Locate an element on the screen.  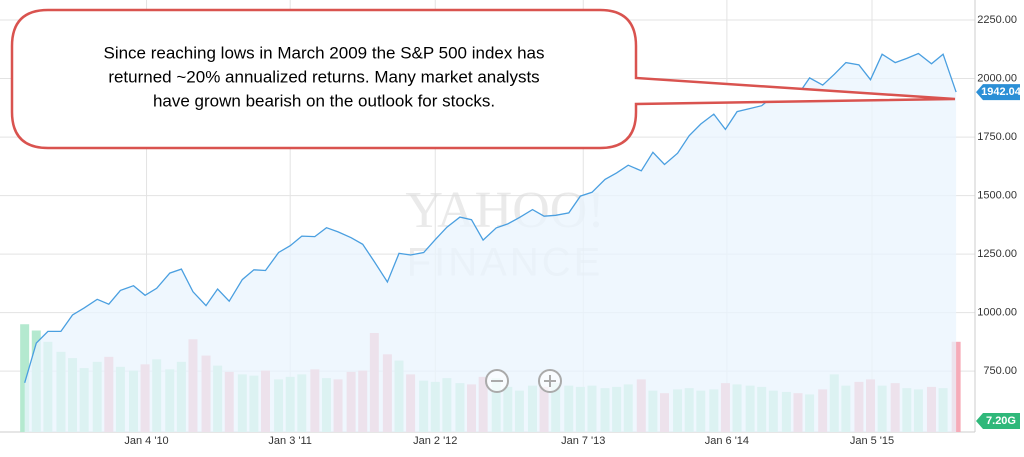
volume-badge is located at coordinates (998, 421).